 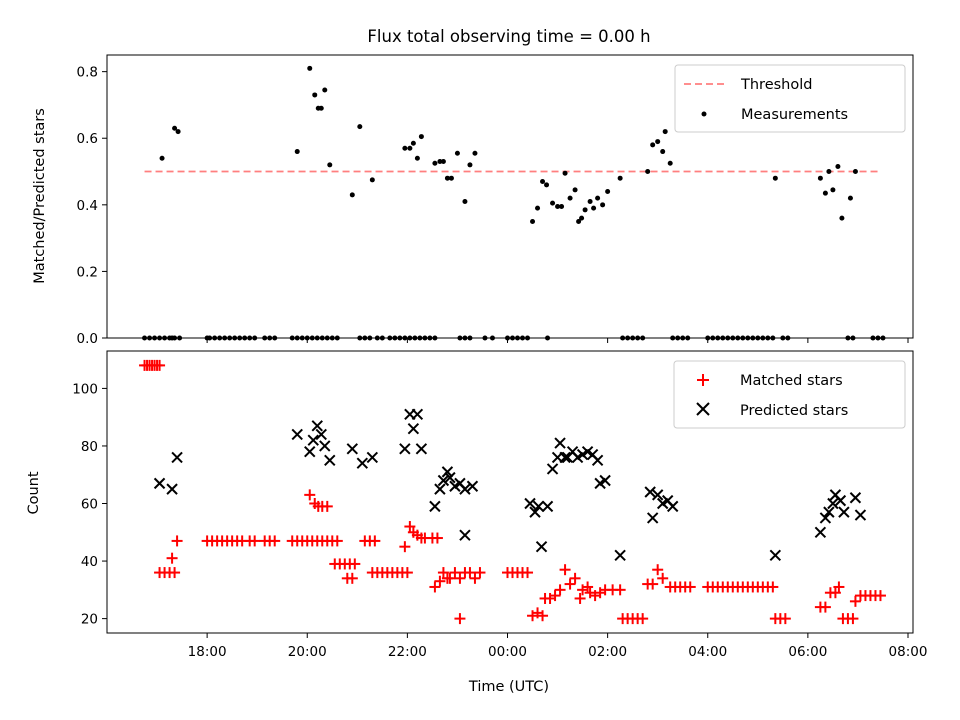 What do you see at coordinates (87, 206) in the screenshot?
I see `top-y-tick-label: 0.4` at bounding box center [87, 206].